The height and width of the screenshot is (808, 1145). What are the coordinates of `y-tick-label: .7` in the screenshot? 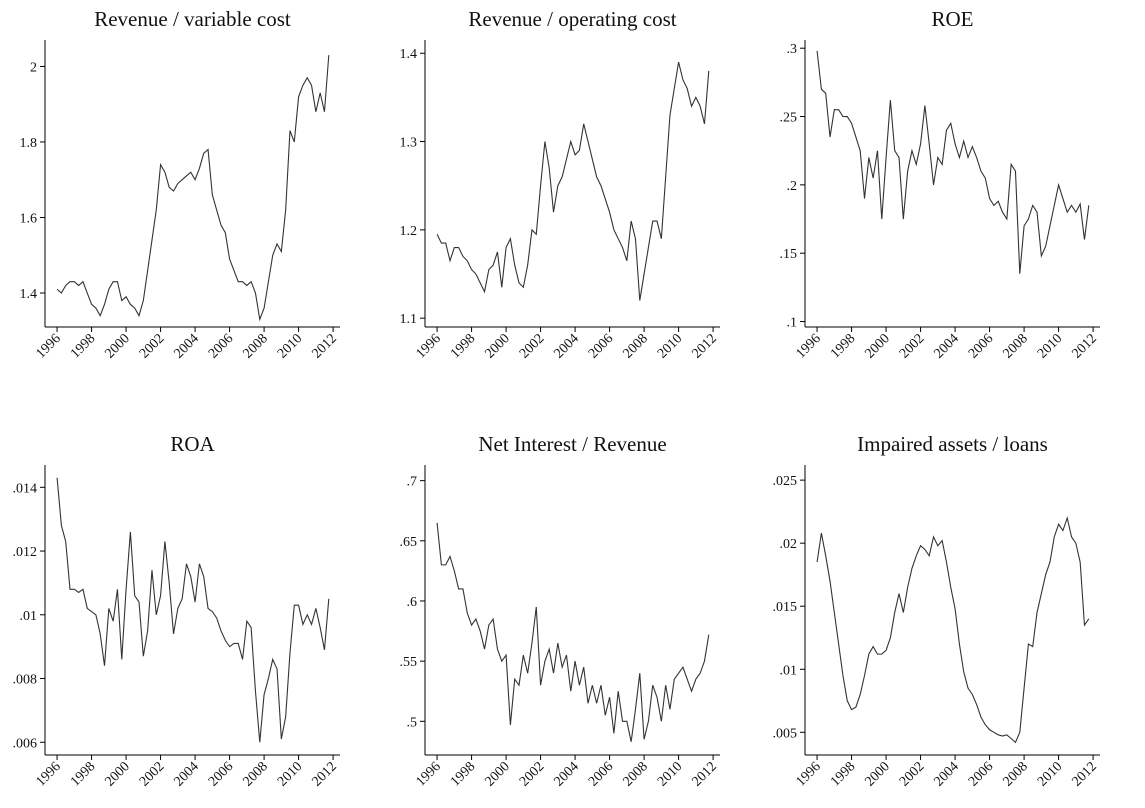 It's located at (412, 482).